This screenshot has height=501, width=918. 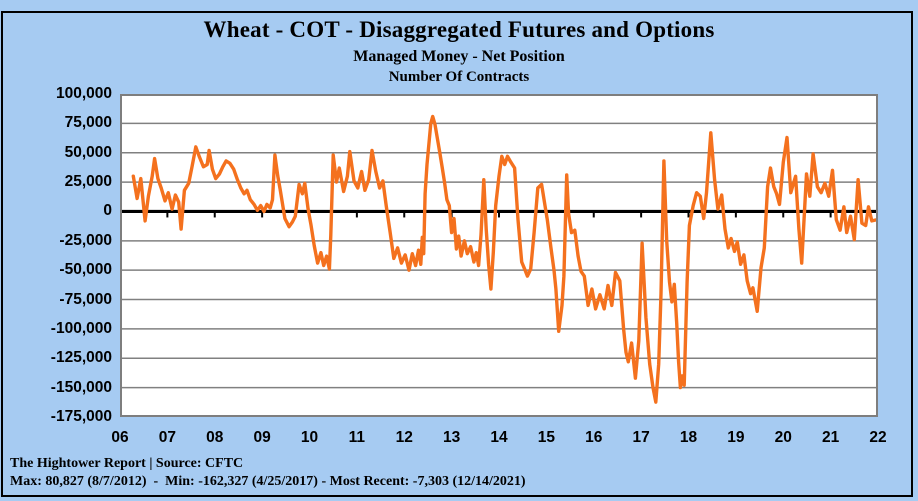 I want to click on x-axis-tick-label: 10, so click(x=309, y=437).